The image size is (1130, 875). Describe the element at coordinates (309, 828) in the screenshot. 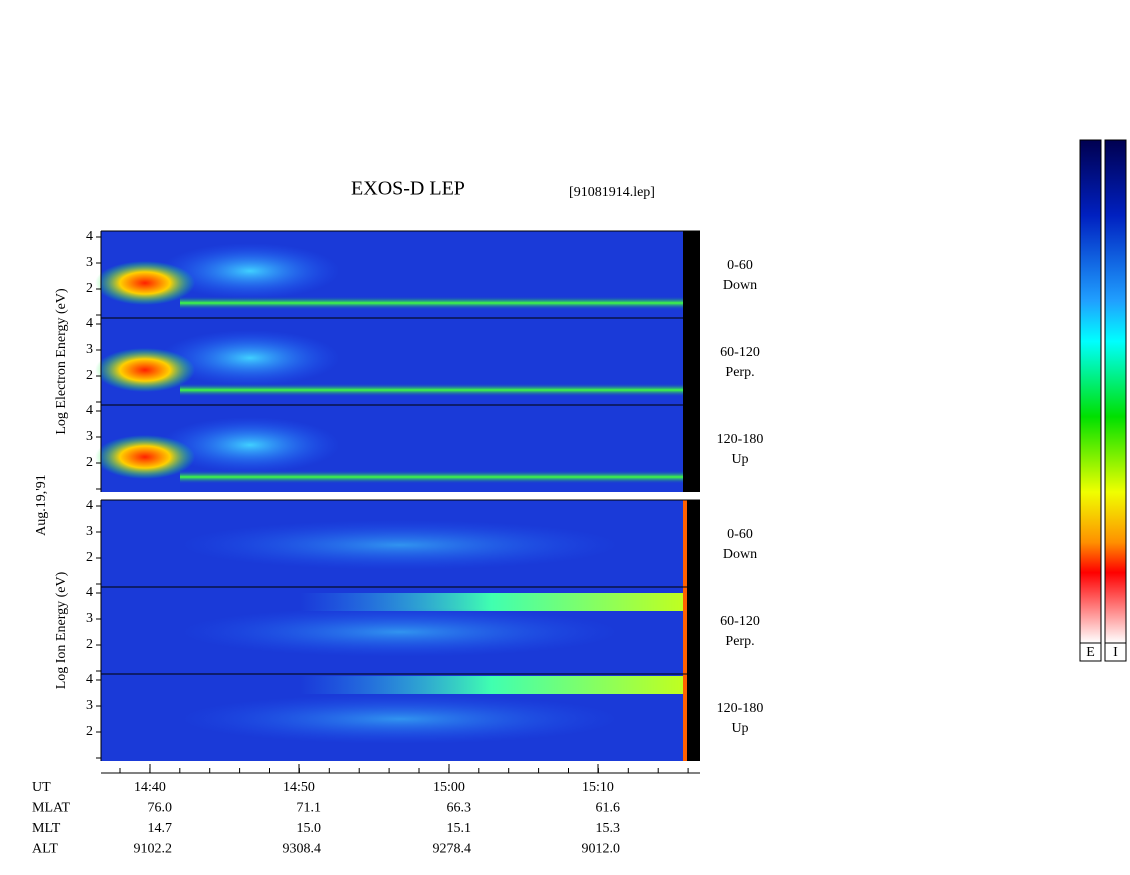

I see `row-value: 15.0` at that location.